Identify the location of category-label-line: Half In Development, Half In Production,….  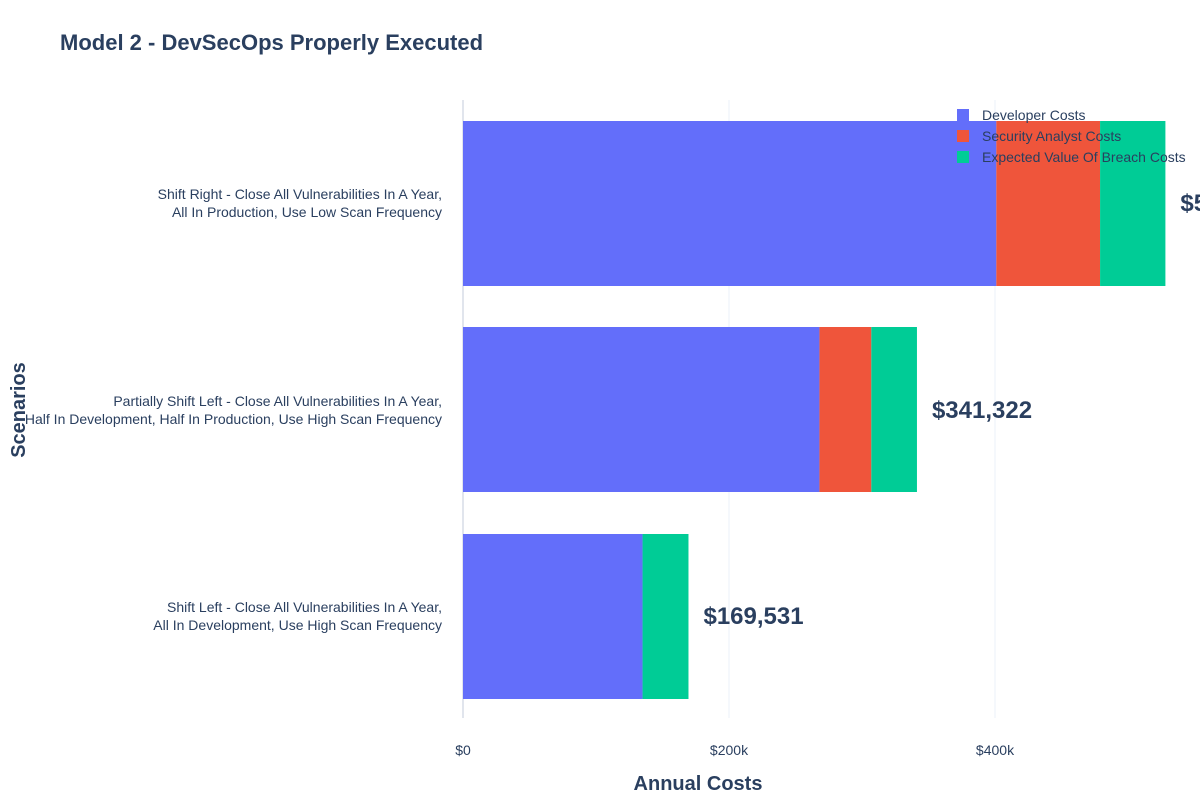
(233, 419).